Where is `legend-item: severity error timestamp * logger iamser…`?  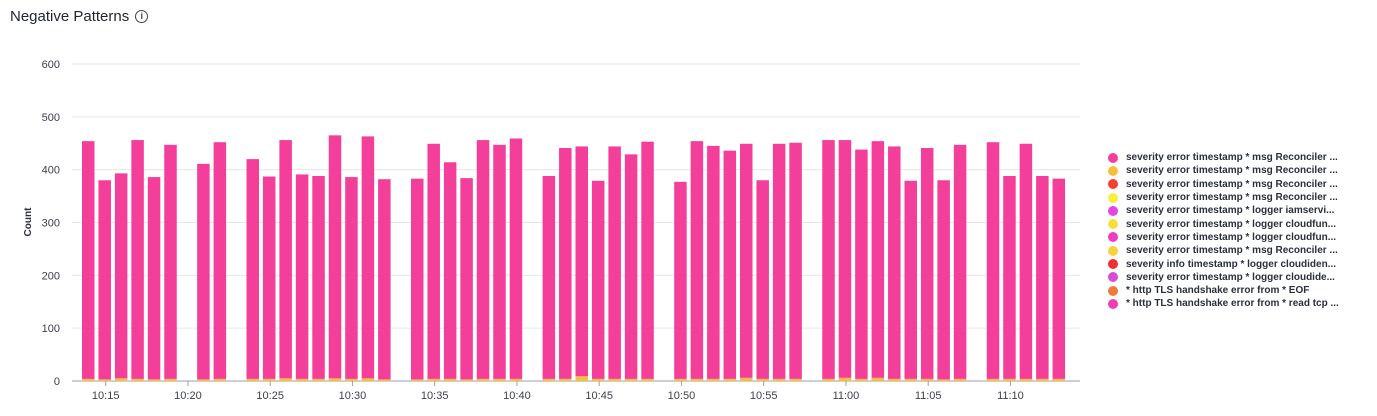
legend-item: severity error timestamp * logger iamser… is located at coordinates (1239, 210).